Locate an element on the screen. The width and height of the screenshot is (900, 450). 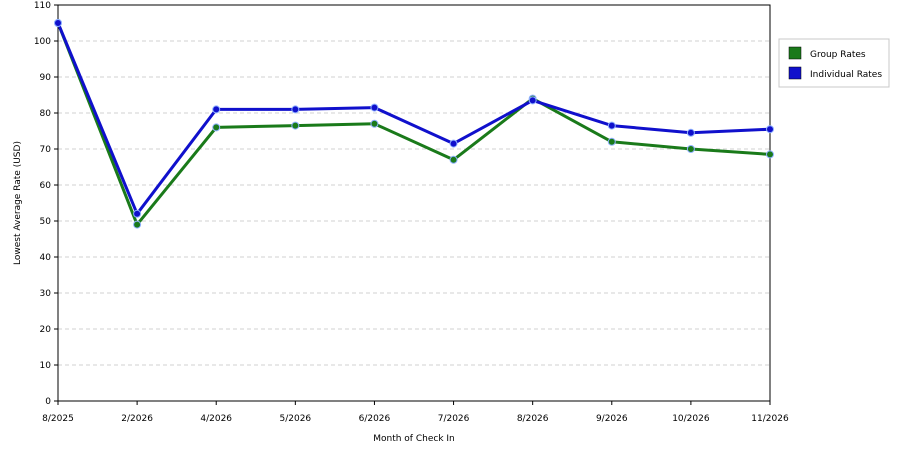
y-tick-label: 30 is located at coordinates (46, 294).